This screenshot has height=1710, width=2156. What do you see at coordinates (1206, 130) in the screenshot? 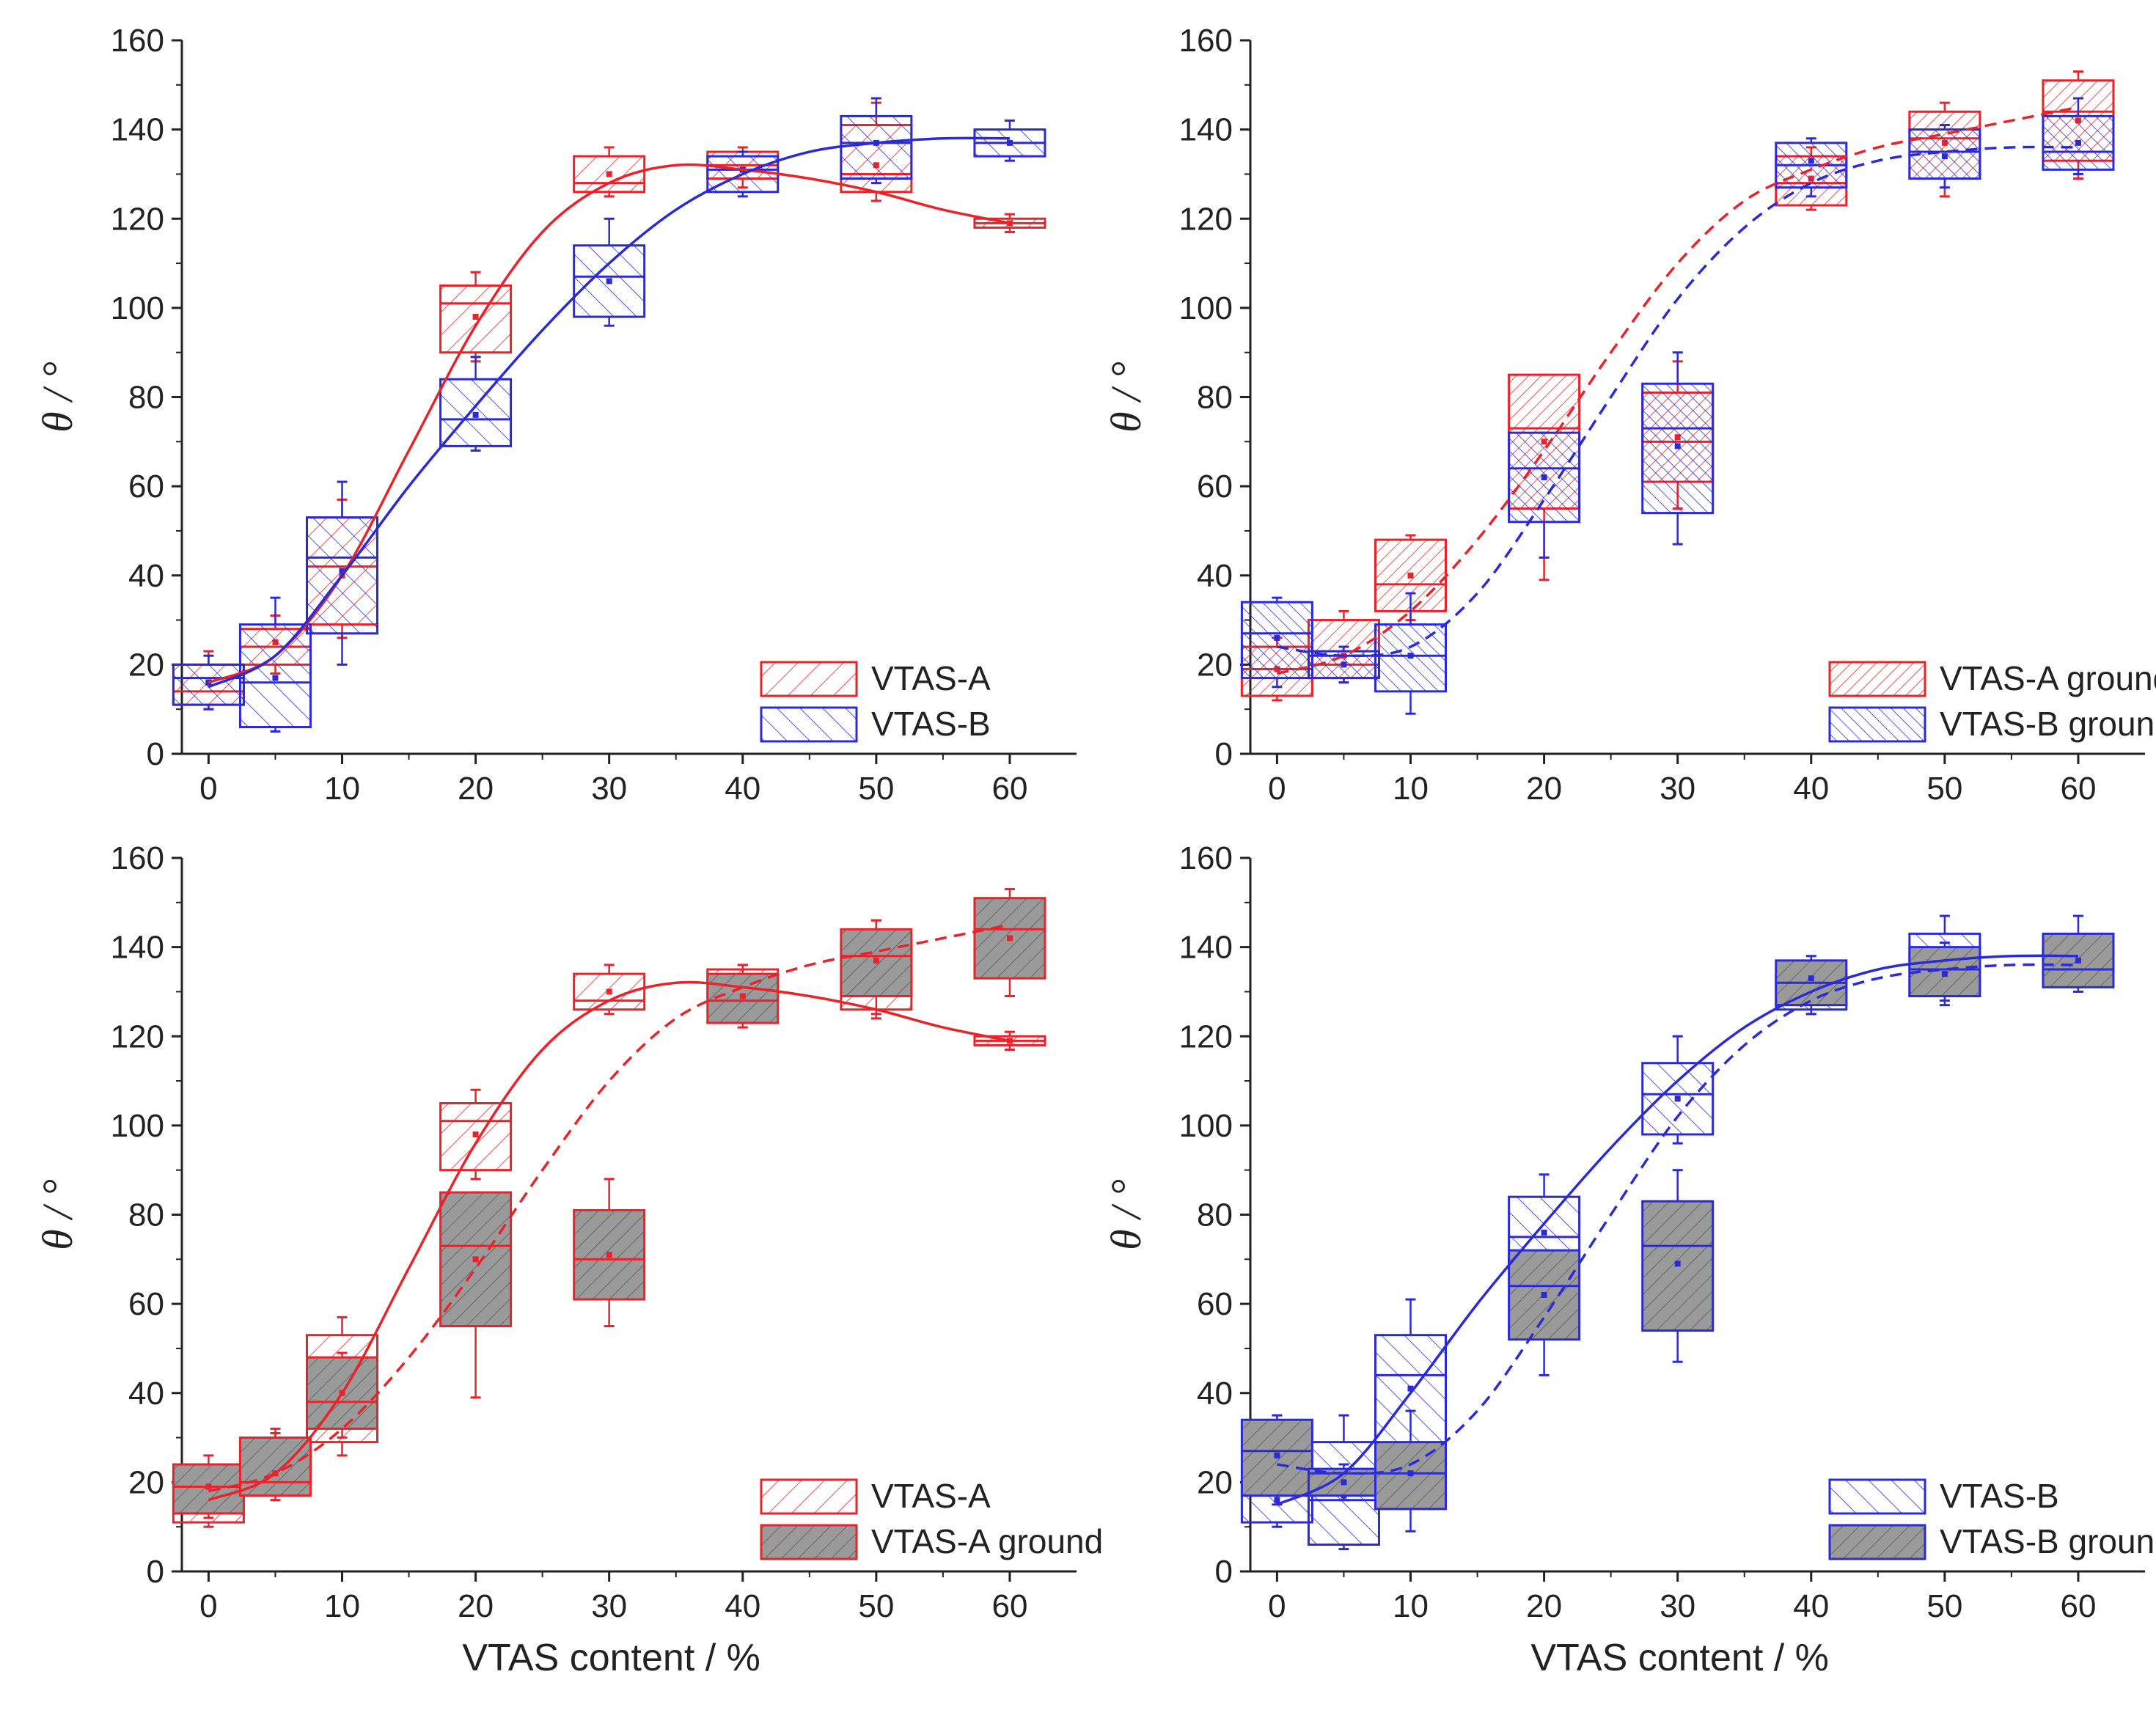
I see `y-tick-label: 140` at bounding box center [1206, 130].